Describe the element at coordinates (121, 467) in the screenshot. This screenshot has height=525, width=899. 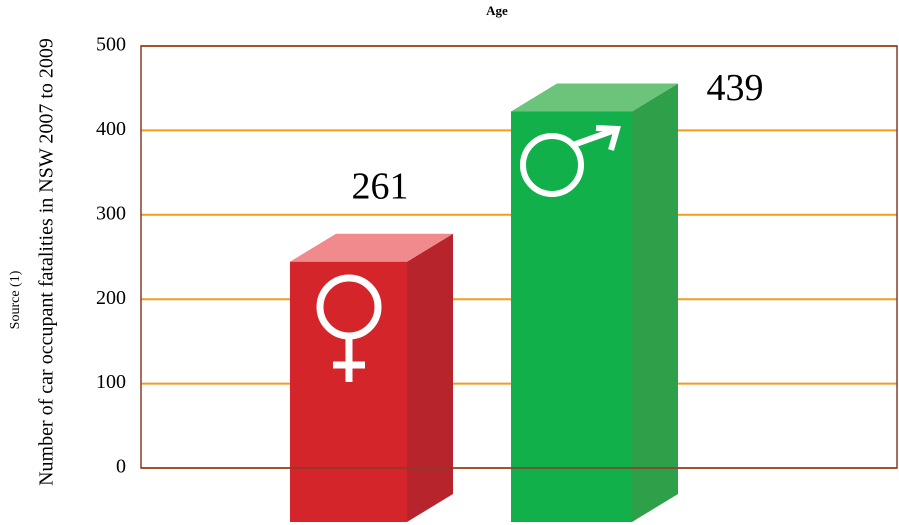
I see `y-tick-label: 0` at that location.